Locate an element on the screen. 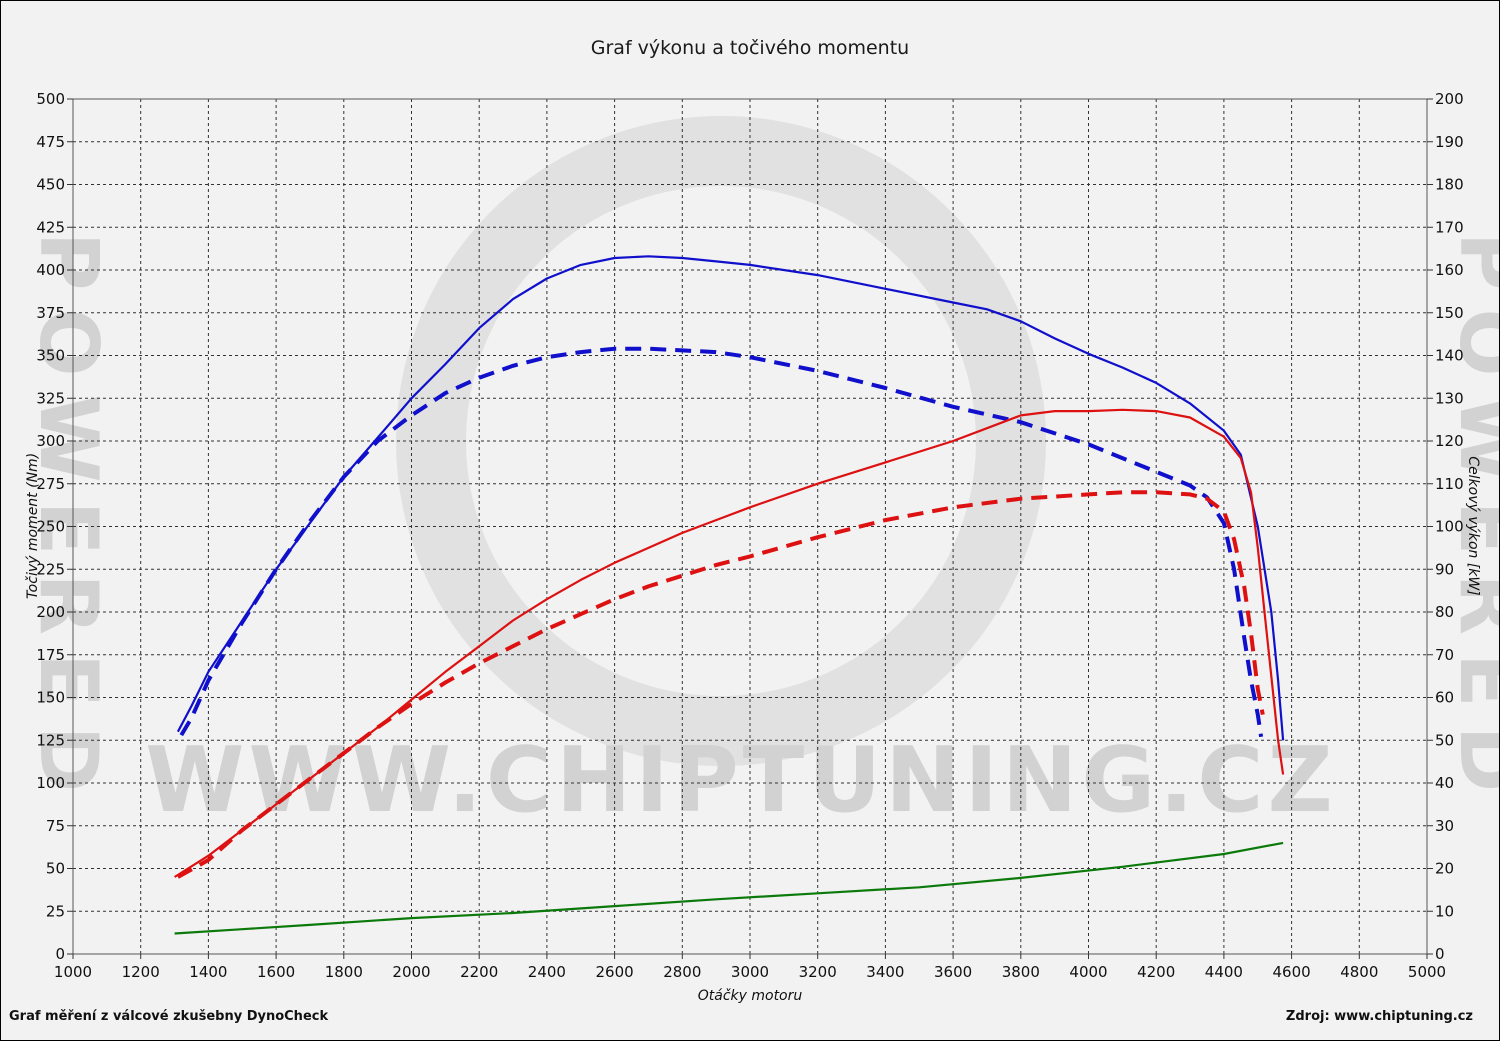  x-tick-label: 4800 is located at coordinates (1359, 972).